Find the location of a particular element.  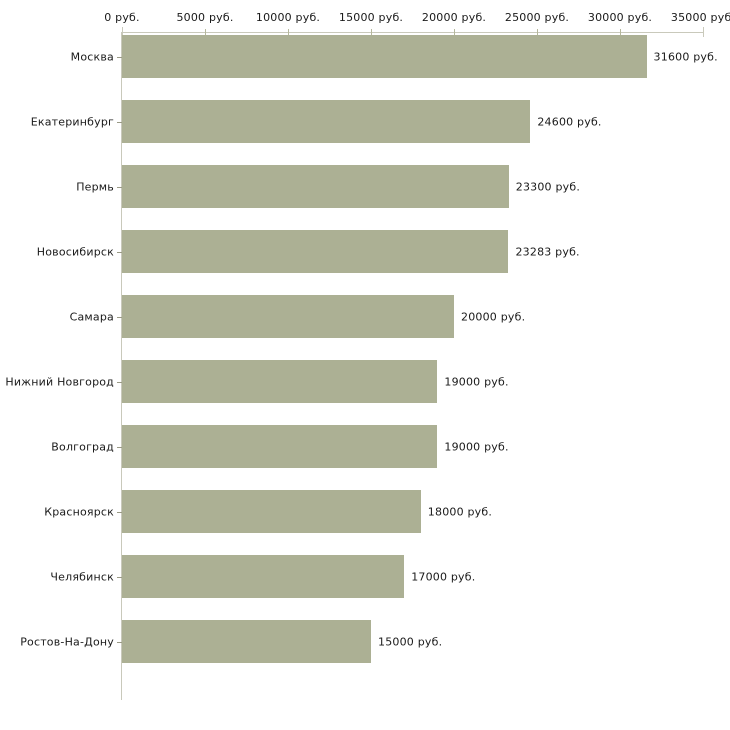

x-axis-tick-label: 15000 руб. is located at coordinates (371, 17).